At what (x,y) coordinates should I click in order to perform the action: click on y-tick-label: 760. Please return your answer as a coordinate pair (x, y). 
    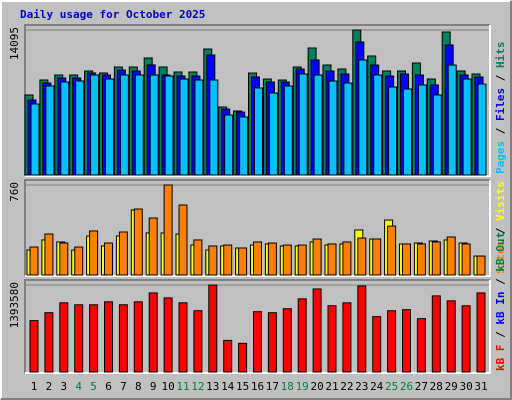
    Looking at the image, I should click on (14, 192).